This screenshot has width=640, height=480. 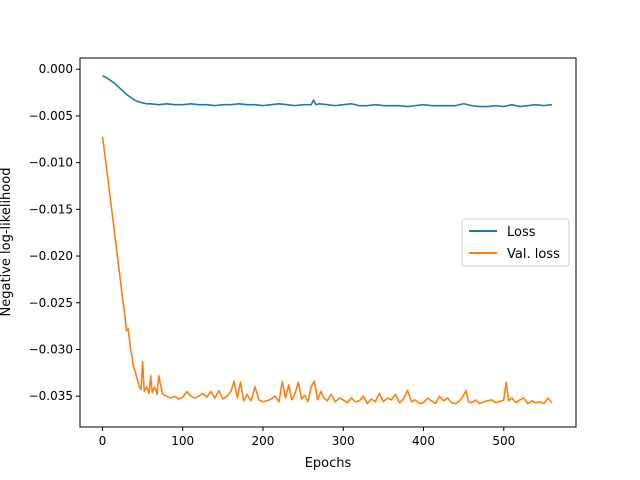 What do you see at coordinates (515, 242) in the screenshot?
I see `legend: Loss Val. loss` at bounding box center [515, 242].